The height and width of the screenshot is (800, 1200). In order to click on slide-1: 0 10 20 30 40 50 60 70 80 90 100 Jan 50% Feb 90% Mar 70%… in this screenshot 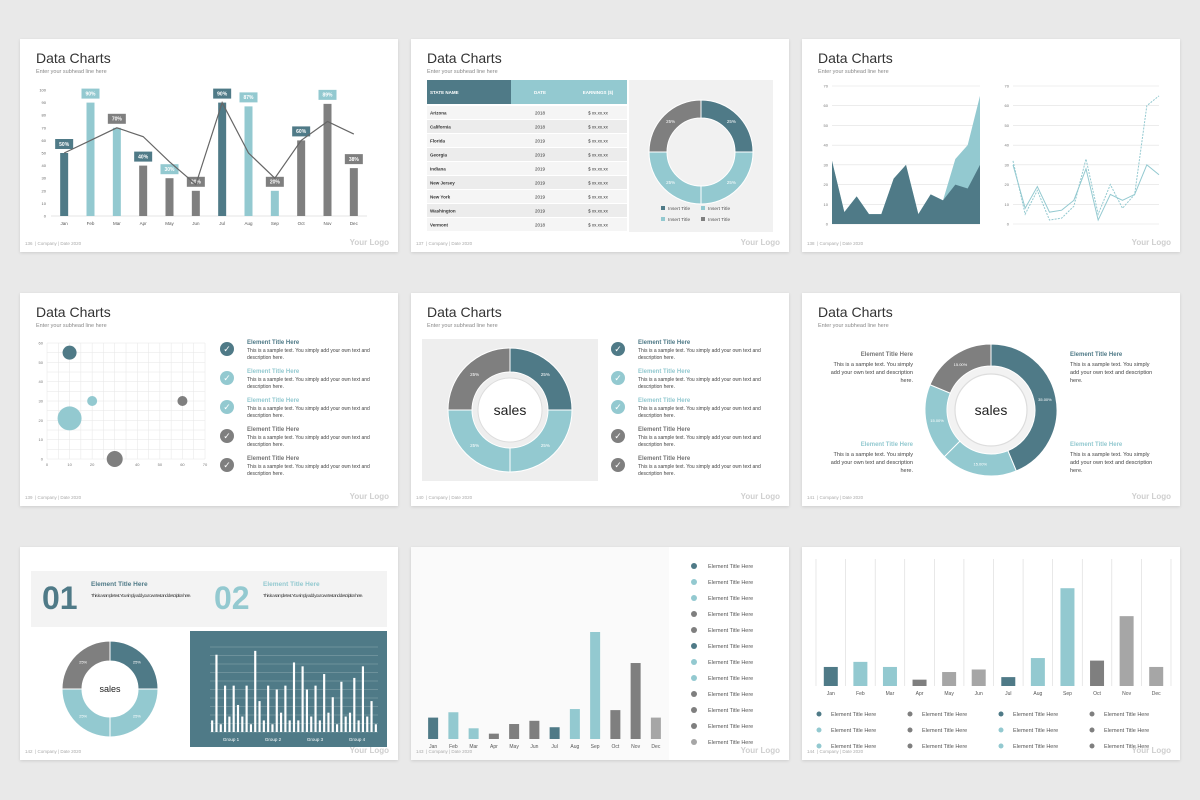, I will do `click(209, 145)`.